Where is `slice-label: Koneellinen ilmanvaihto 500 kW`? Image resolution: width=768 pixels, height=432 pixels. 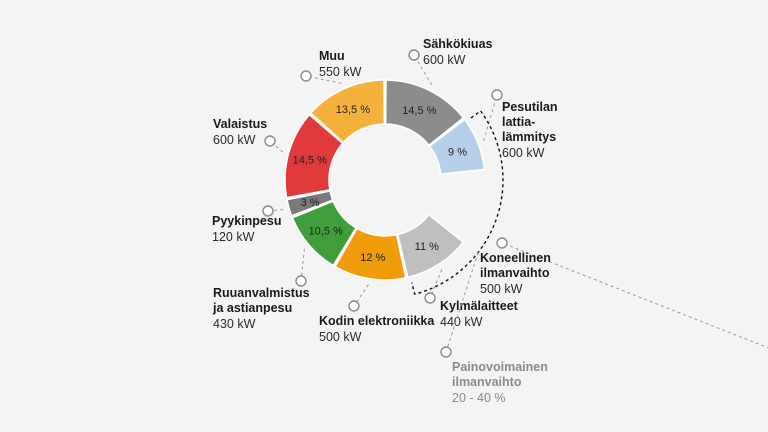 slice-label: Koneellinen ilmanvaihto 500 kW is located at coordinates (515, 273).